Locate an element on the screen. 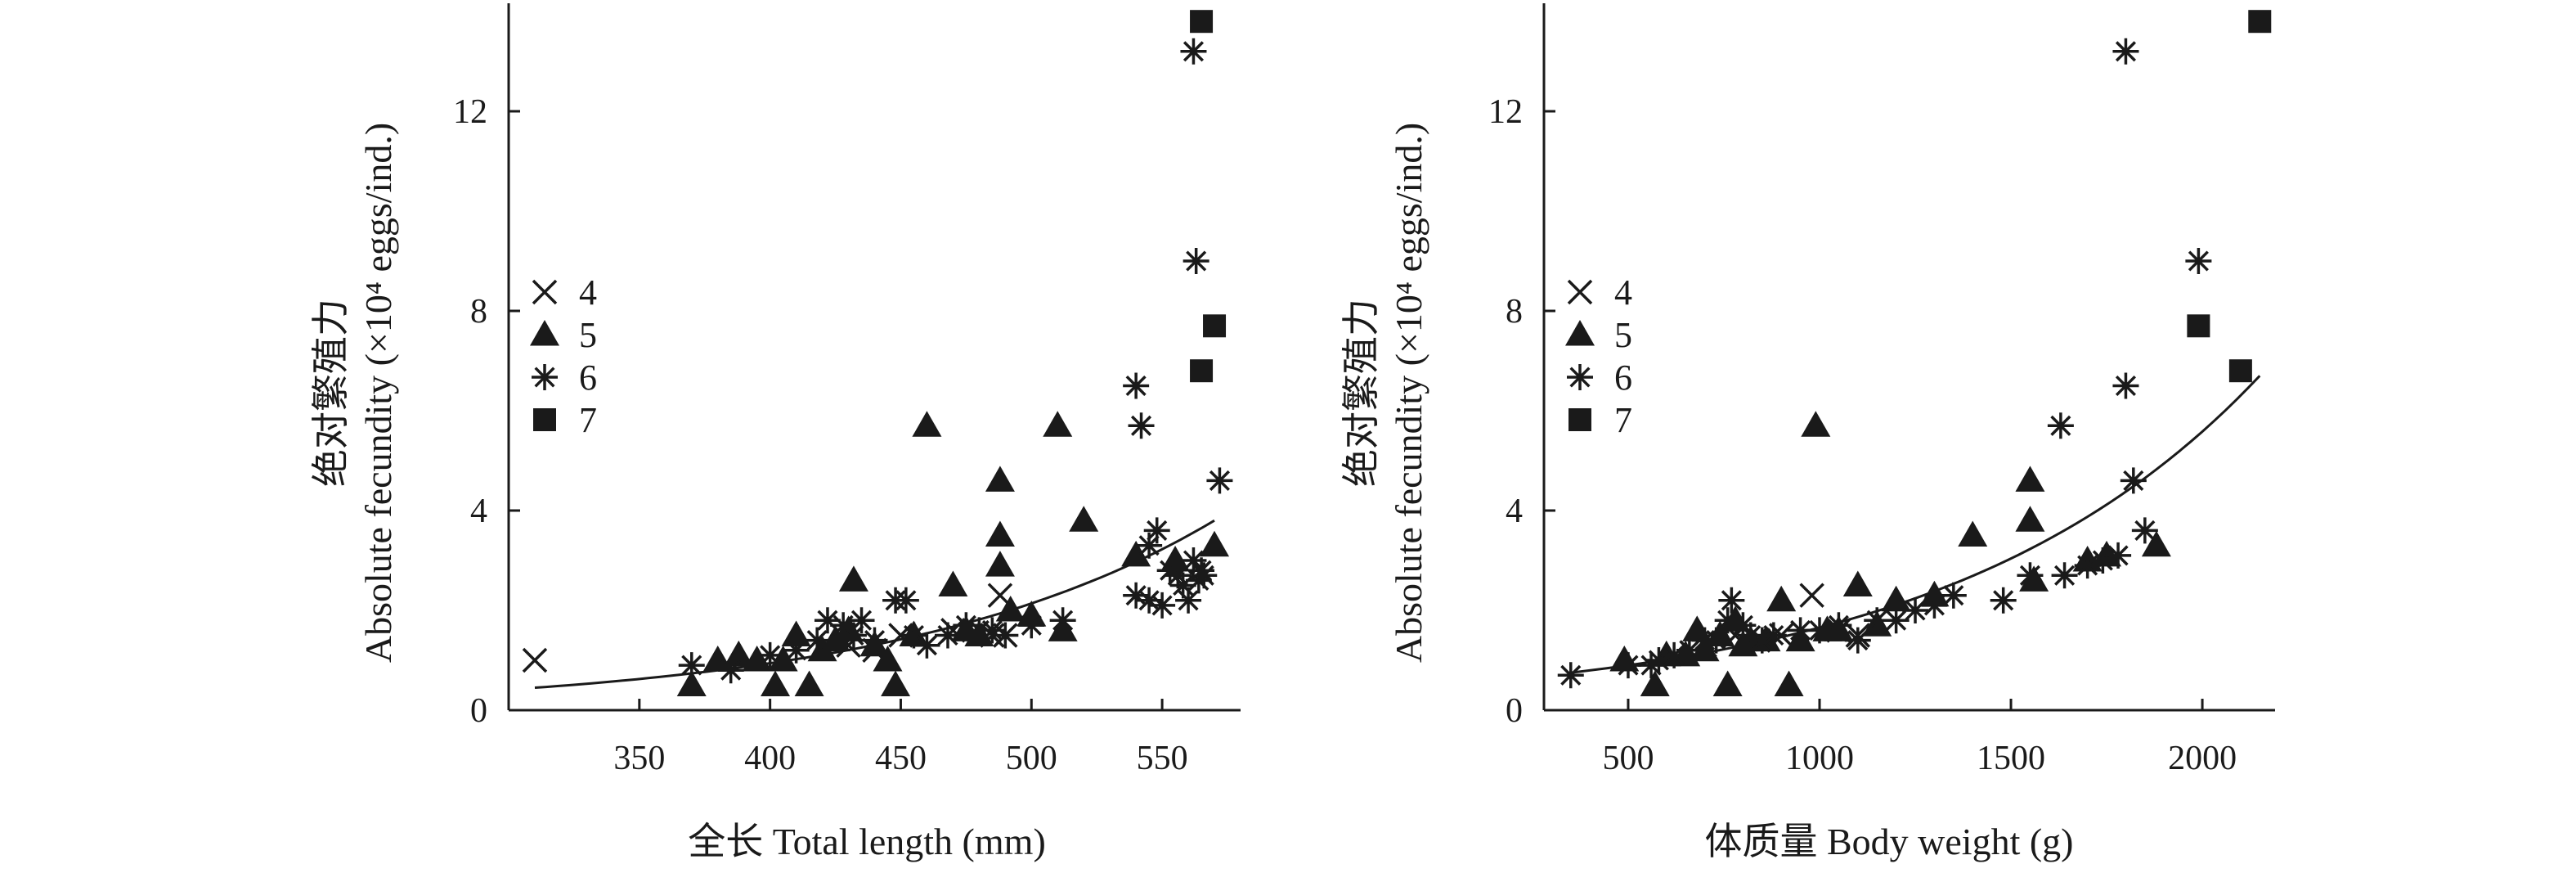 The height and width of the screenshot is (873, 2576). x-tick-label: 1000 is located at coordinates (1820, 759).